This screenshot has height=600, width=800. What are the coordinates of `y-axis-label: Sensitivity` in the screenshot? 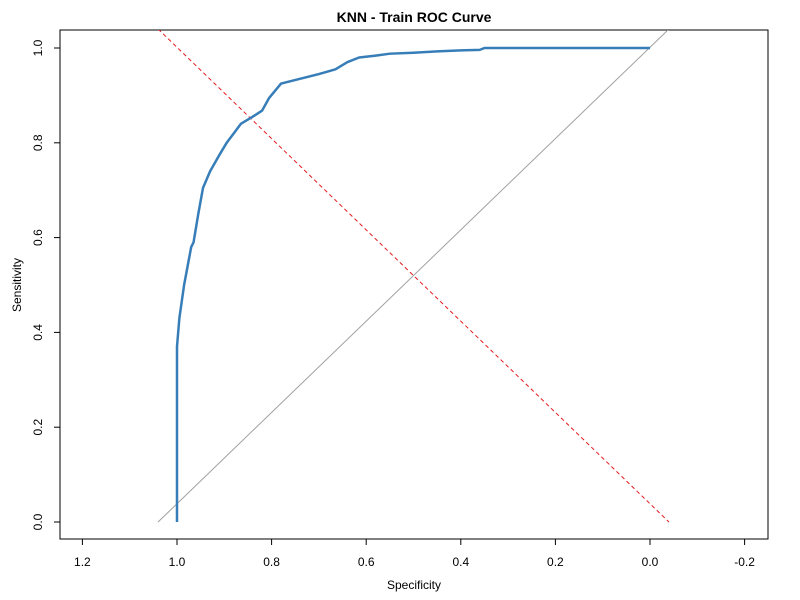 It's located at (17, 285).